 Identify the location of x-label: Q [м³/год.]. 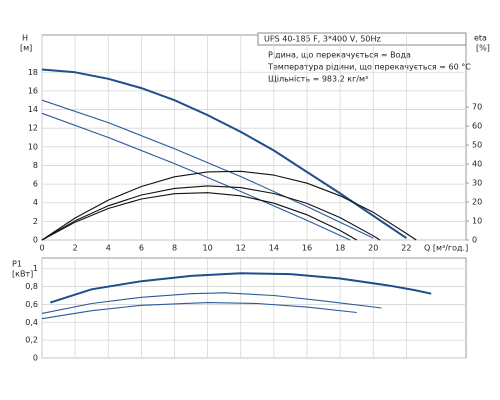
(446, 248).